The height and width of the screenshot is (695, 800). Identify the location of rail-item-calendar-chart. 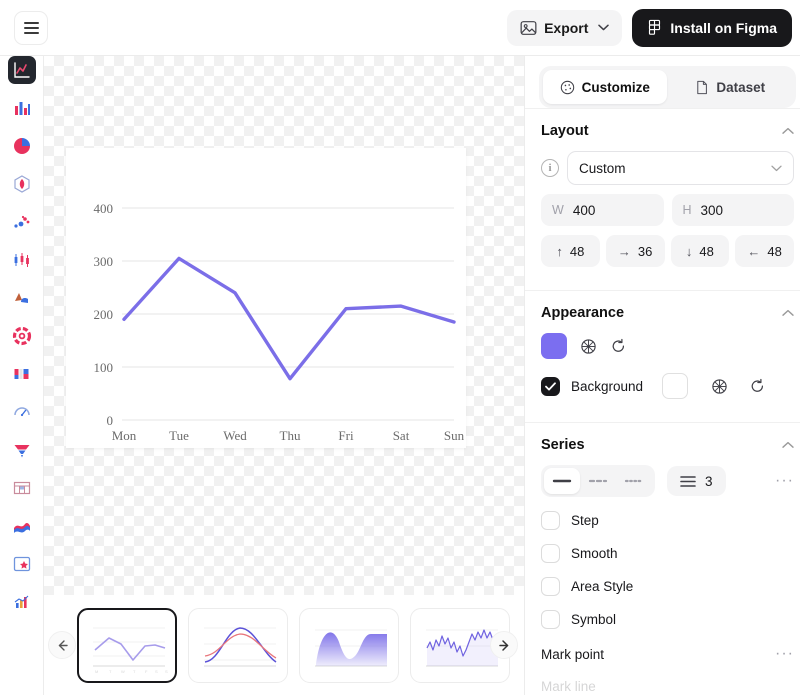
(22, 488).